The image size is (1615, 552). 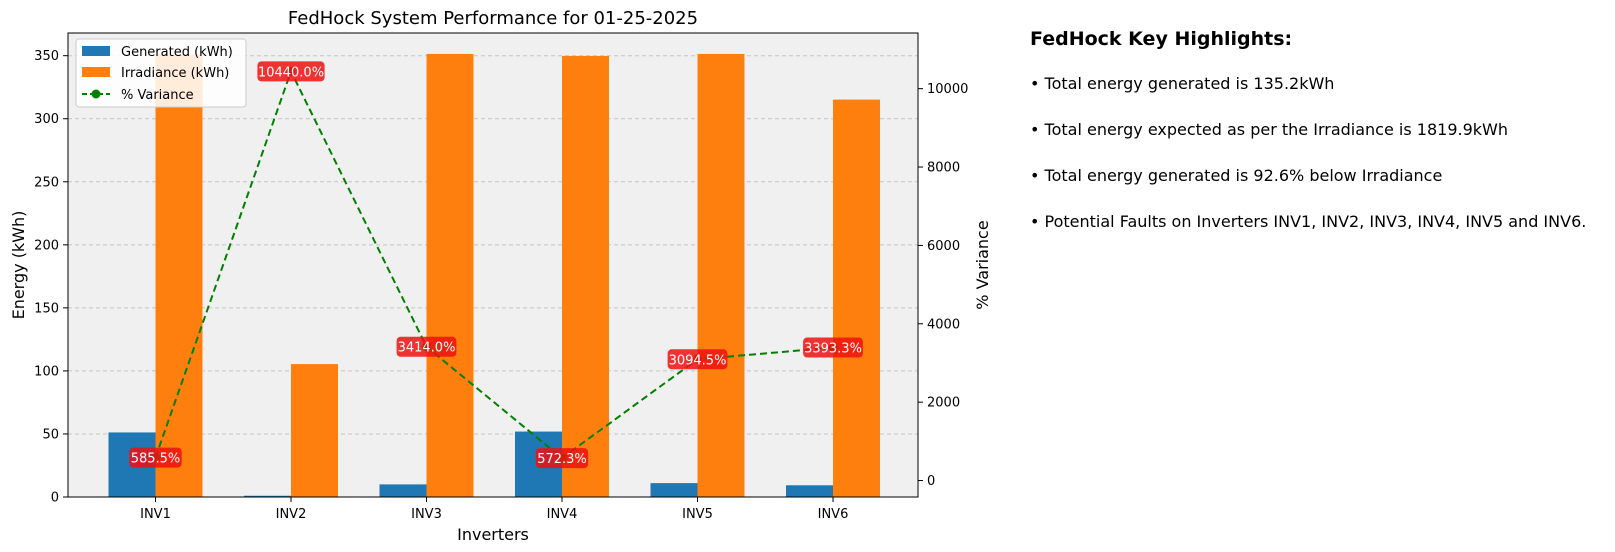 What do you see at coordinates (931, 481) in the screenshot?
I see `y2-tick-label: 0` at bounding box center [931, 481].